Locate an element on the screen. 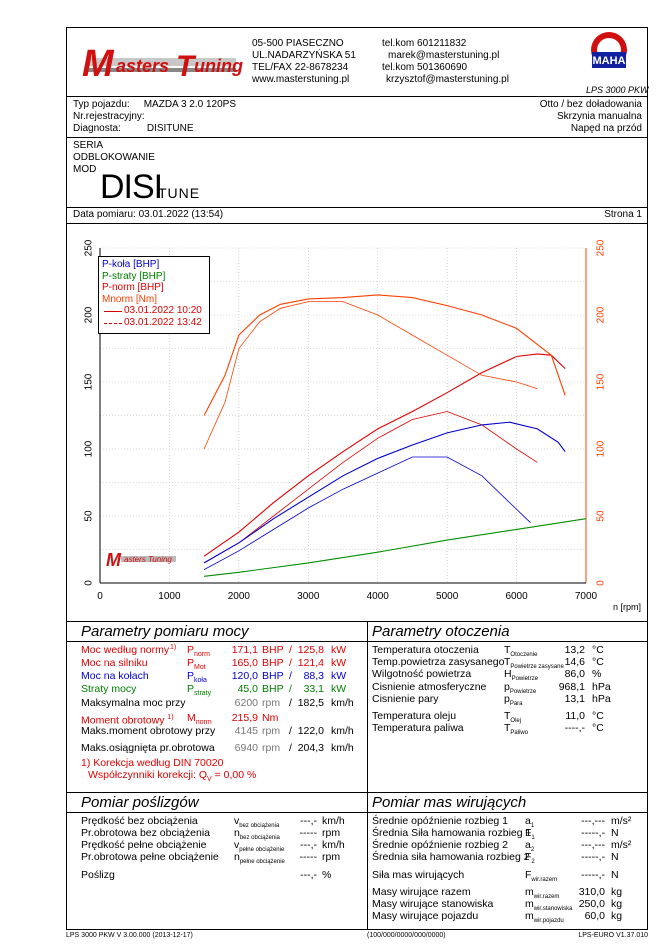 The image size is (669, 946). mass-row-unit: m/s² is located at coordinates (621, 845).